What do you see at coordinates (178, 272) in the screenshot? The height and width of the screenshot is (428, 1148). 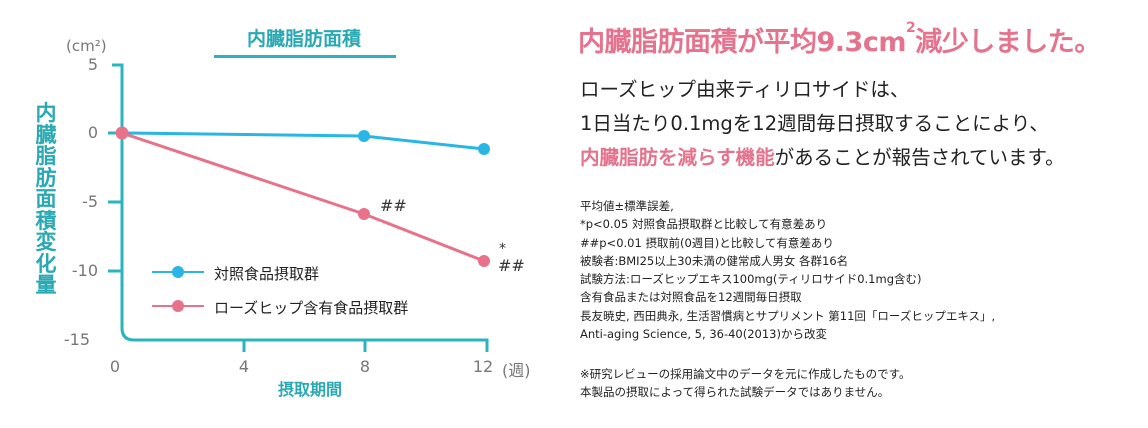 I see `legend-control-marker-dot` at bounding box center [178, 272].